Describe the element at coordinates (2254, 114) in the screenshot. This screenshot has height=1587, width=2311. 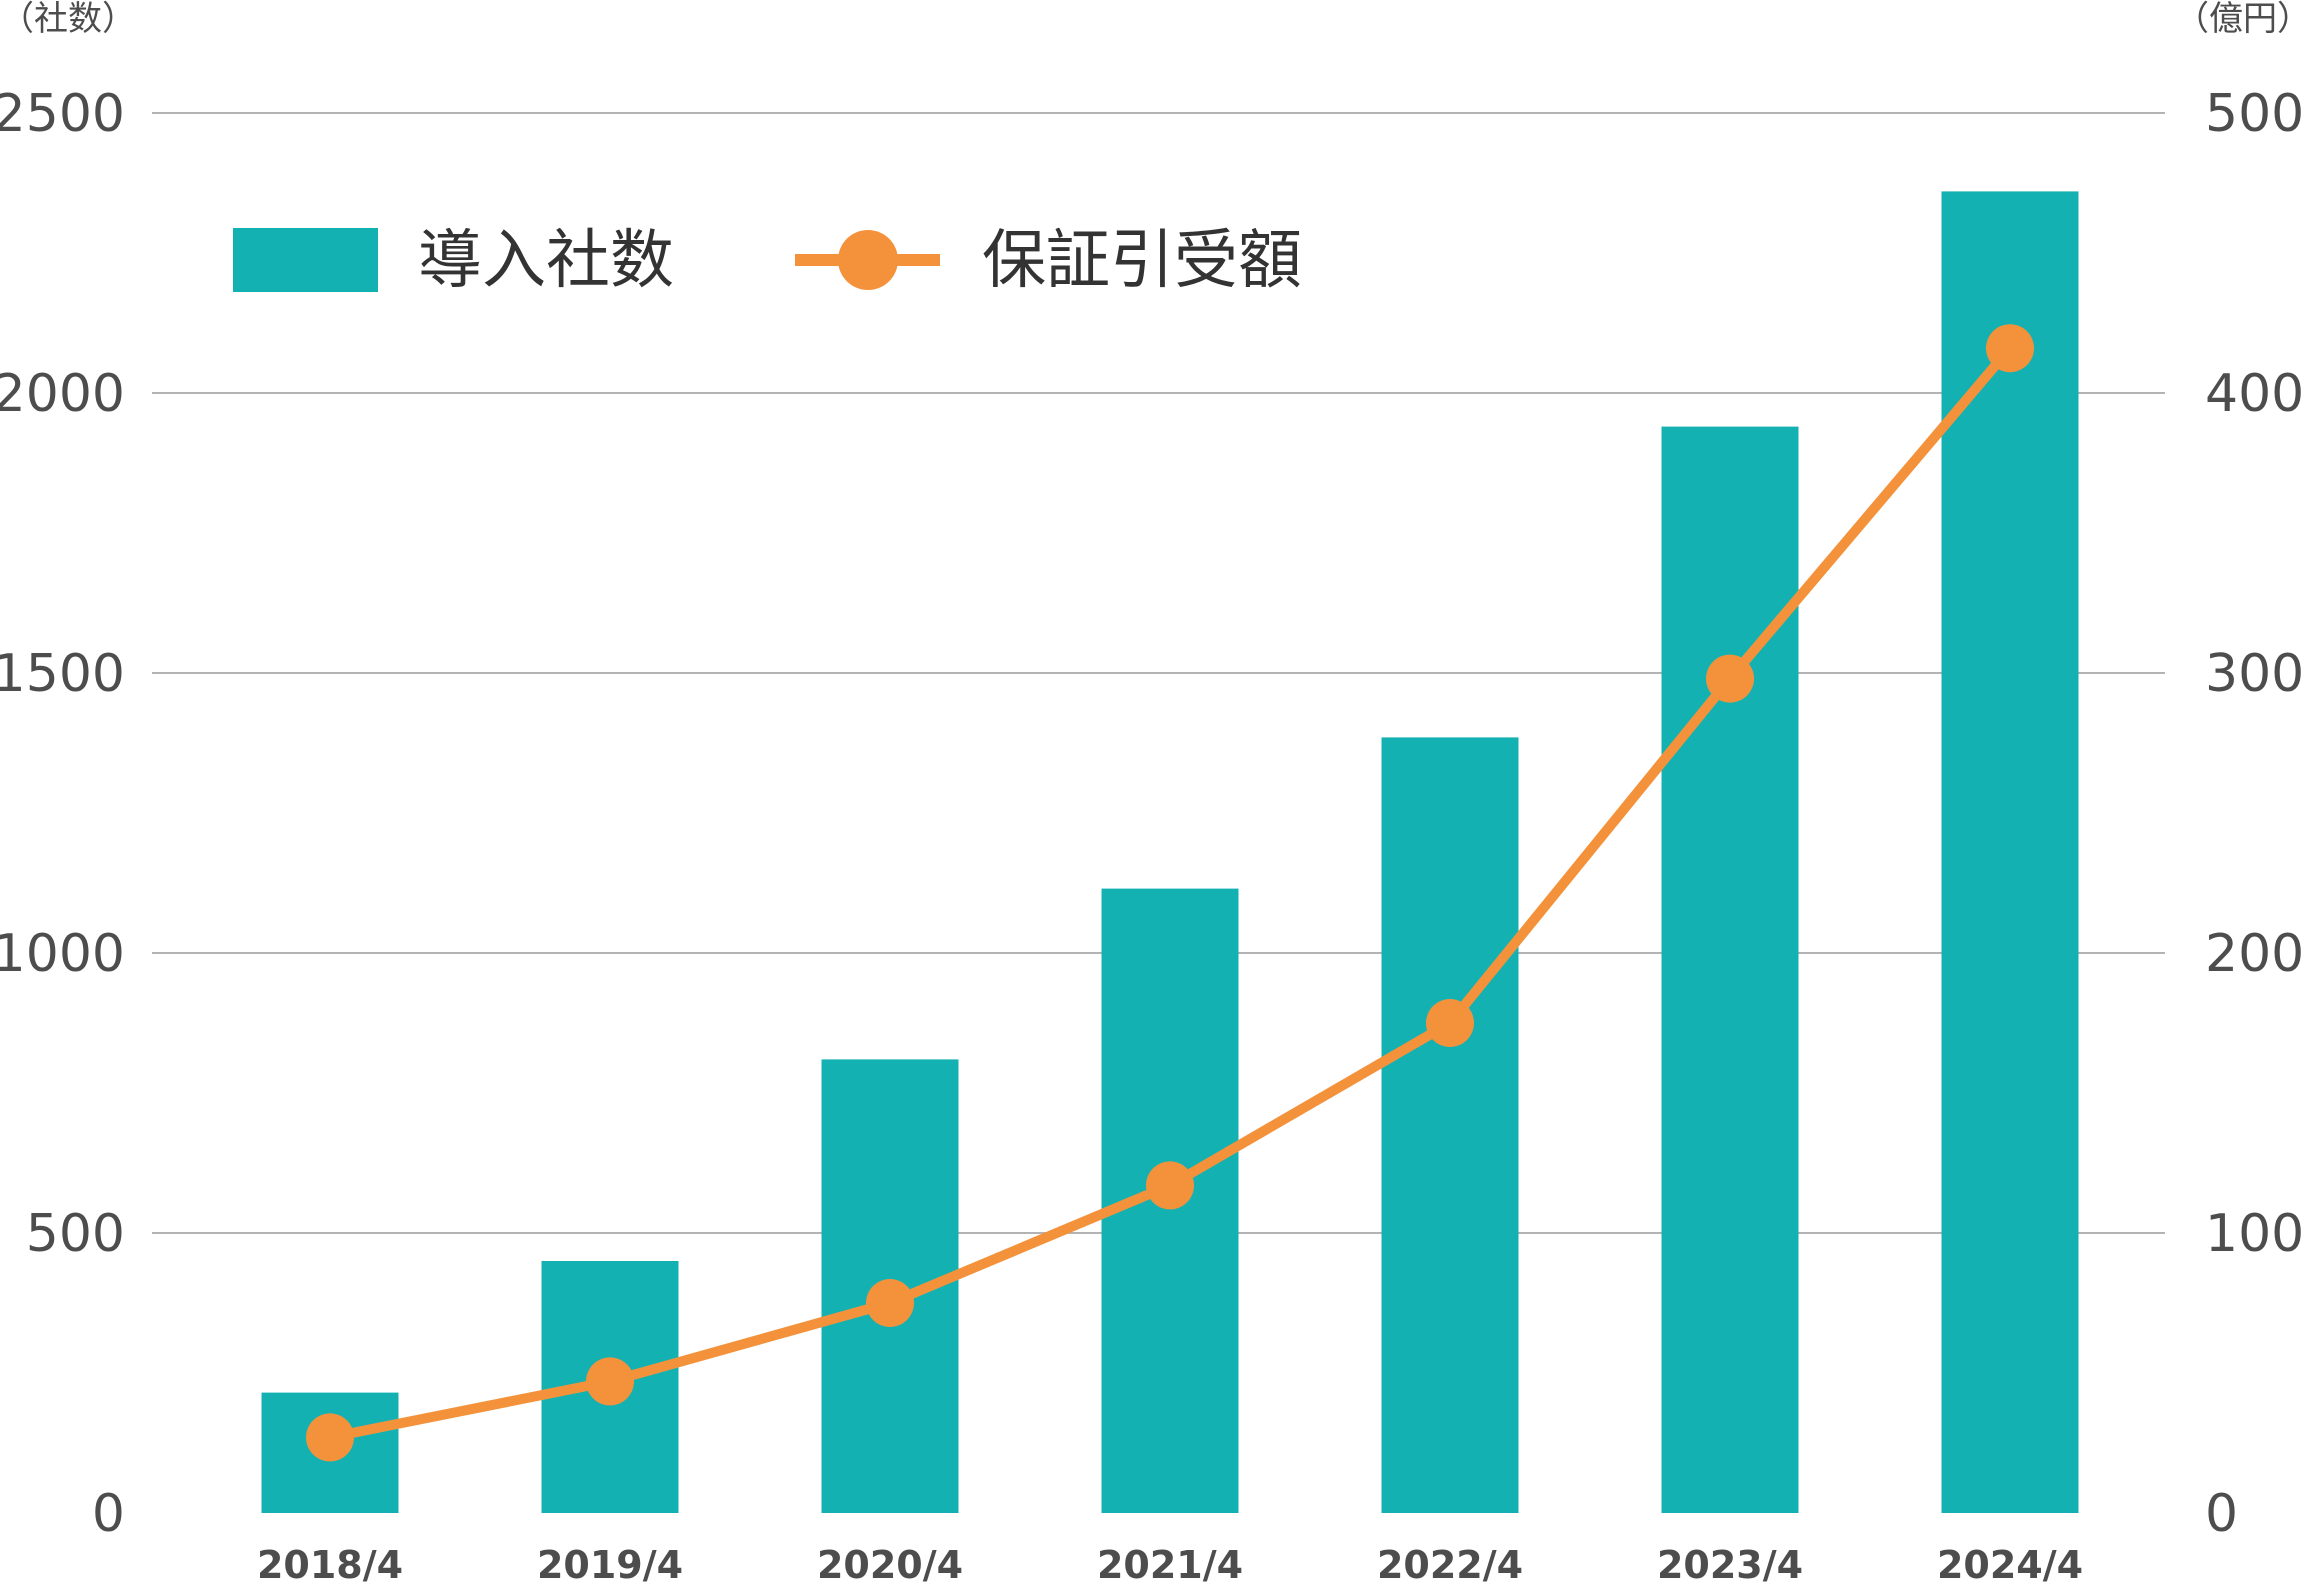
I see `y-right-tick-label: 500` at that location.